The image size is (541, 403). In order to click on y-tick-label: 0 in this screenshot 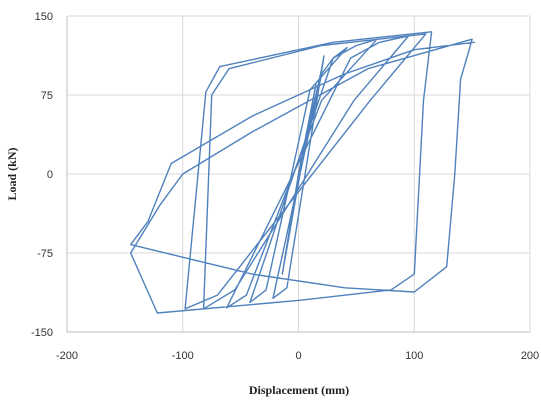, I will do `click(50, 175)`.